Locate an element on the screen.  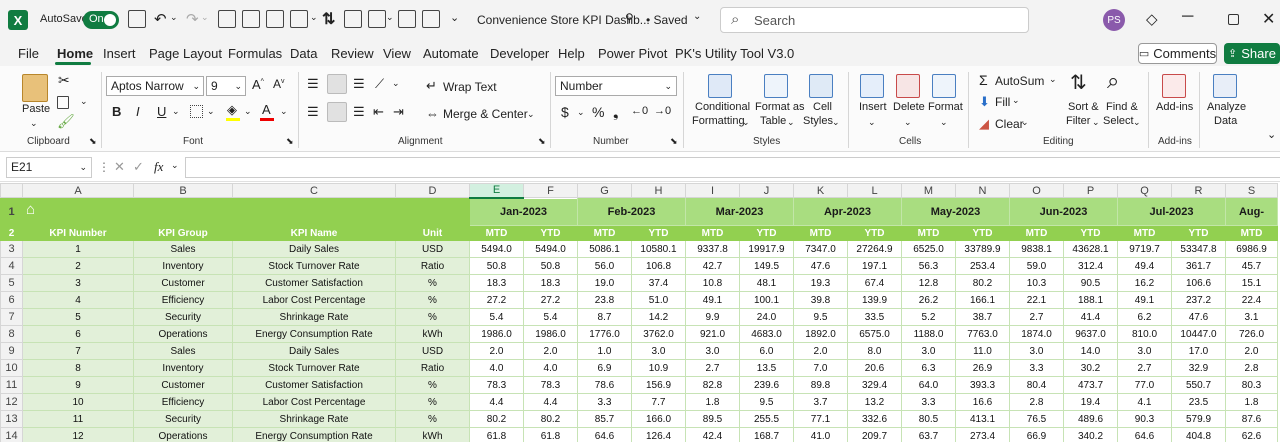
table-cell-value: 64.0 is located at coordinates (928, 385).